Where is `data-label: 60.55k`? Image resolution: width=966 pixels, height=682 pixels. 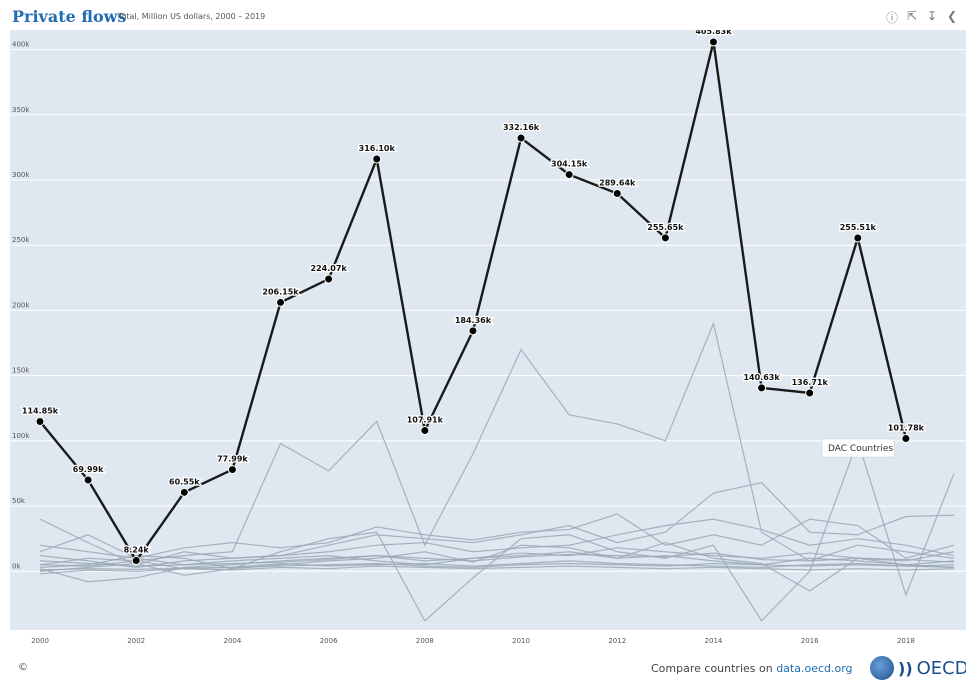
data-label: 60.55k is located at coordinates (184, 481).